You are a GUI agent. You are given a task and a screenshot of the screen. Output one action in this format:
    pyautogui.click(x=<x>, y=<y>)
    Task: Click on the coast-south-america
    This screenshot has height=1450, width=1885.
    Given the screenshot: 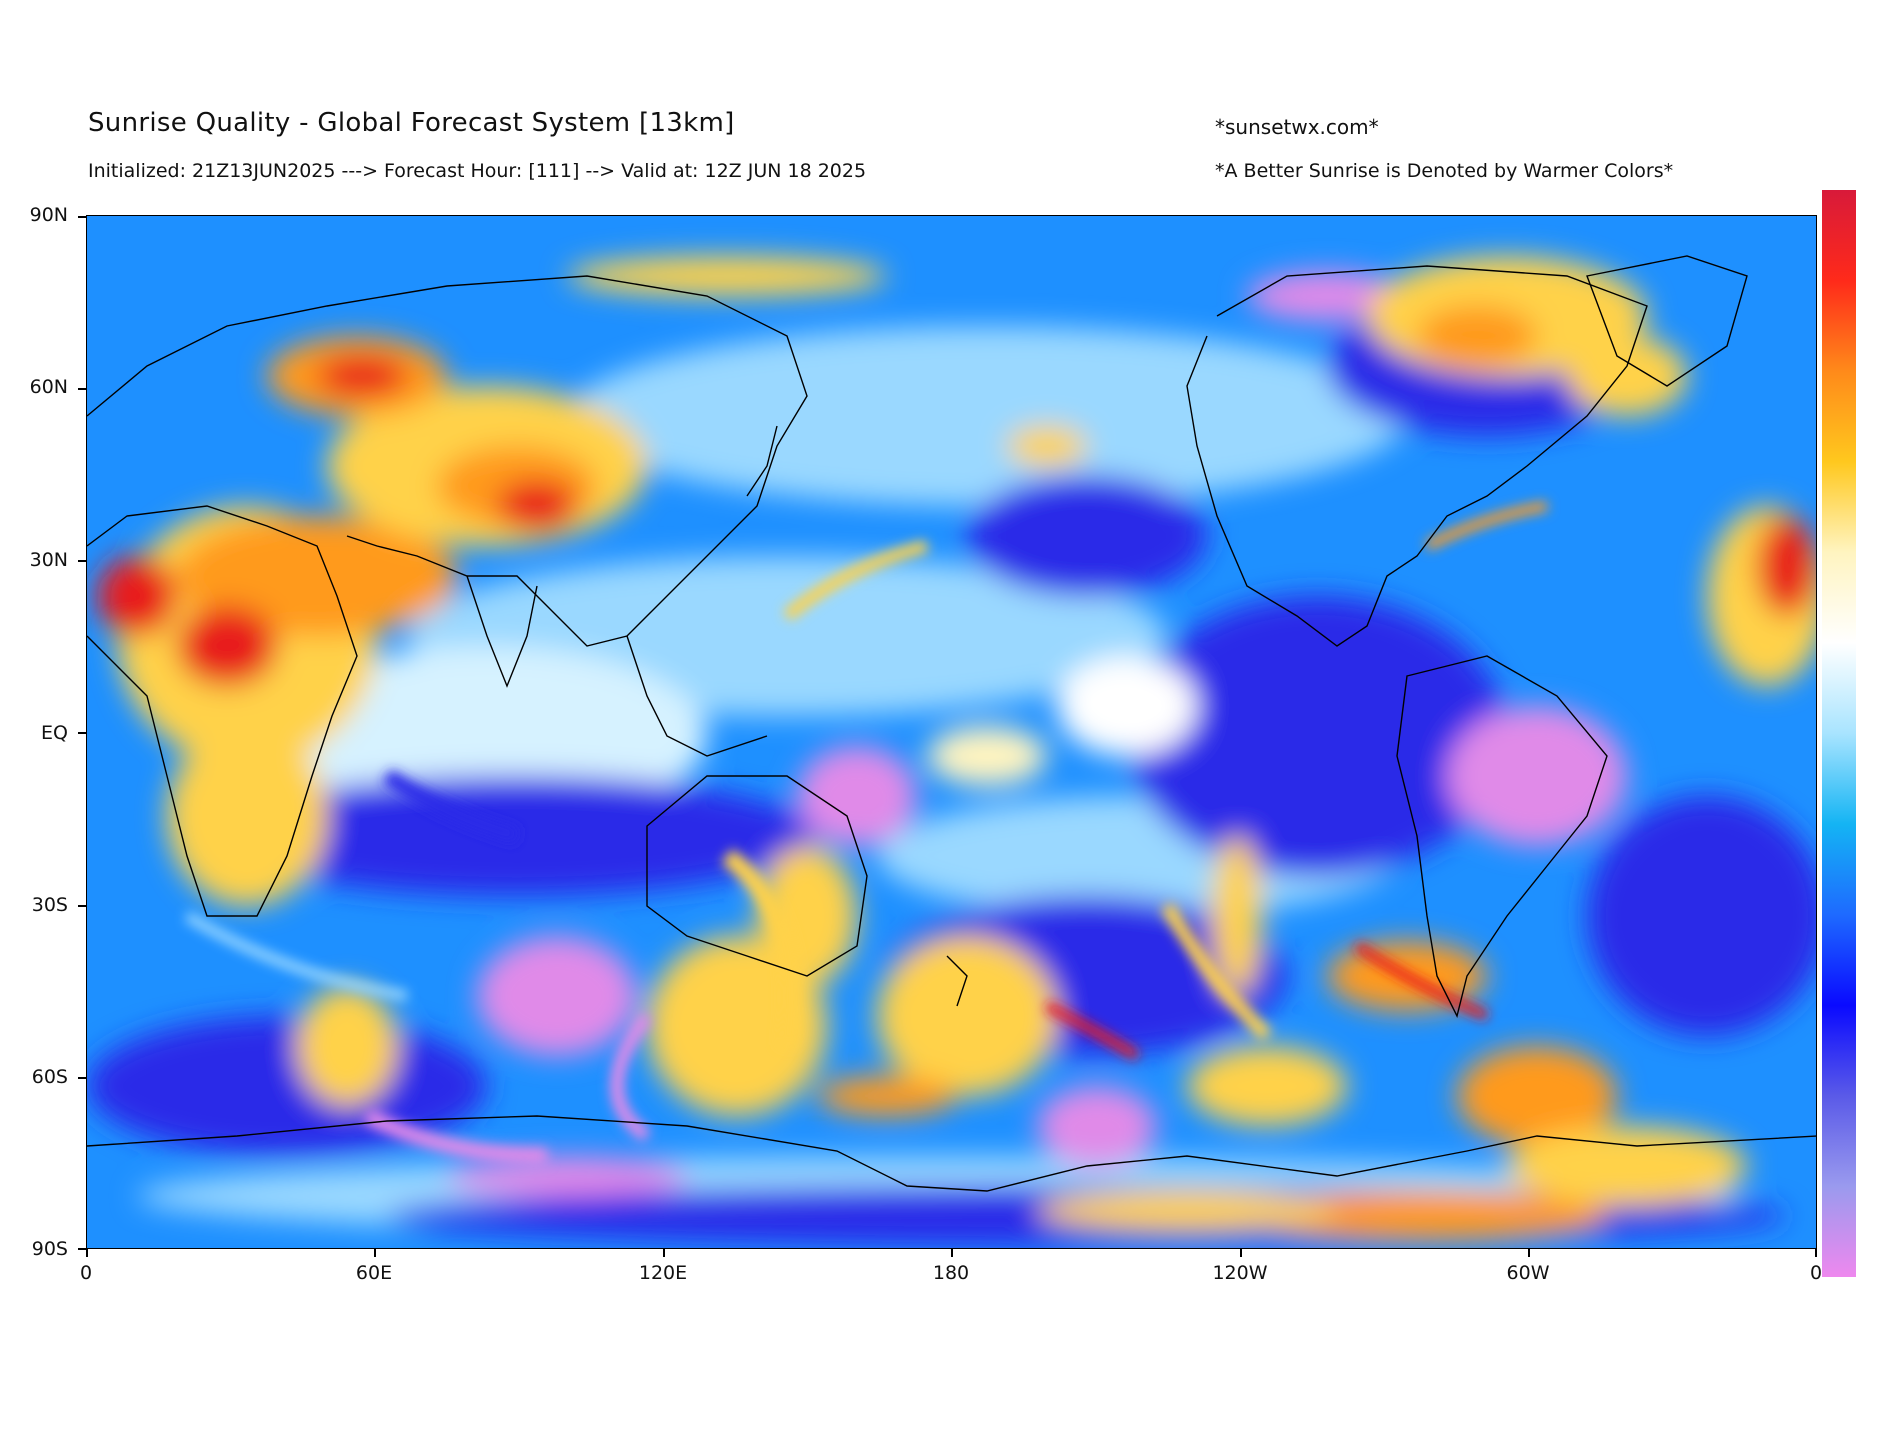 What is the action you would take?
    pyautogui.click(x=1502, y=837)
    